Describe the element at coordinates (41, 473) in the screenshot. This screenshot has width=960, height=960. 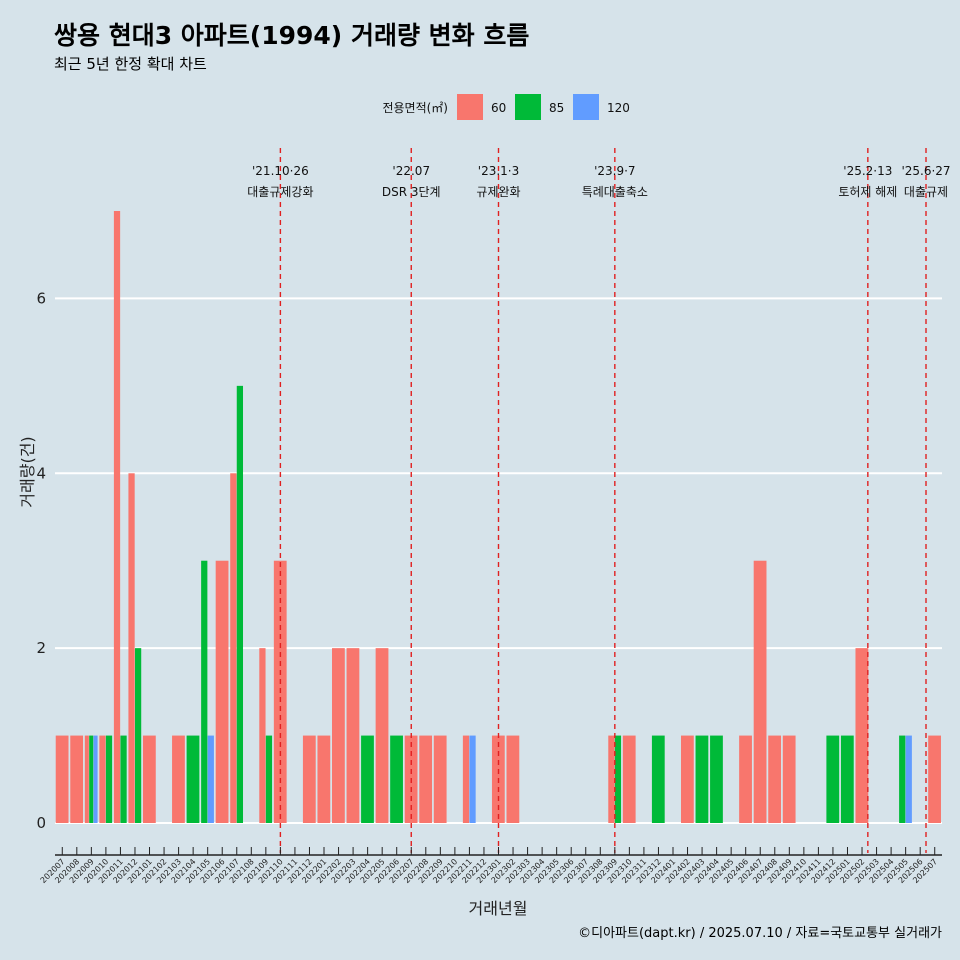
I see `y-tick-label: 4` at that location.